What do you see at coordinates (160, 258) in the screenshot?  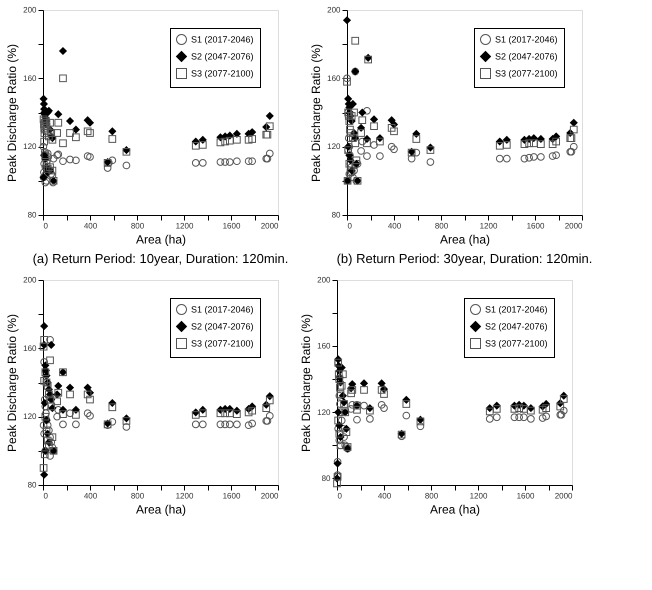 I see `text: (a) Return Period: 10year, Duration: 120min.` at bounding box center [160, 258].